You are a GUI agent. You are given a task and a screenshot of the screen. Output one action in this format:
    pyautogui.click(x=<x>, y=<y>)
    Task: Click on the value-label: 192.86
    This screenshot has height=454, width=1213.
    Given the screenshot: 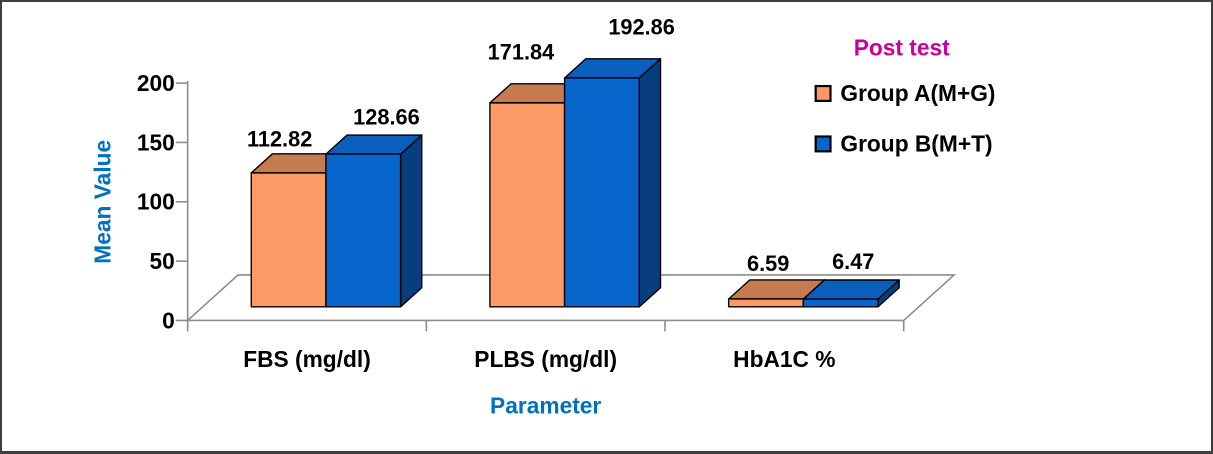 What is the action you would take?
    pyautogui.click(x=641, y=27)
    